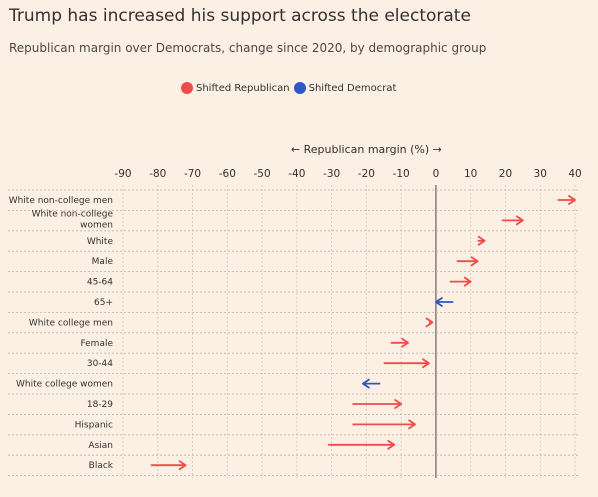 The width and height of the screenshot is (598, 497). I want to click on row-label: White non-college women, so click(73, 219).